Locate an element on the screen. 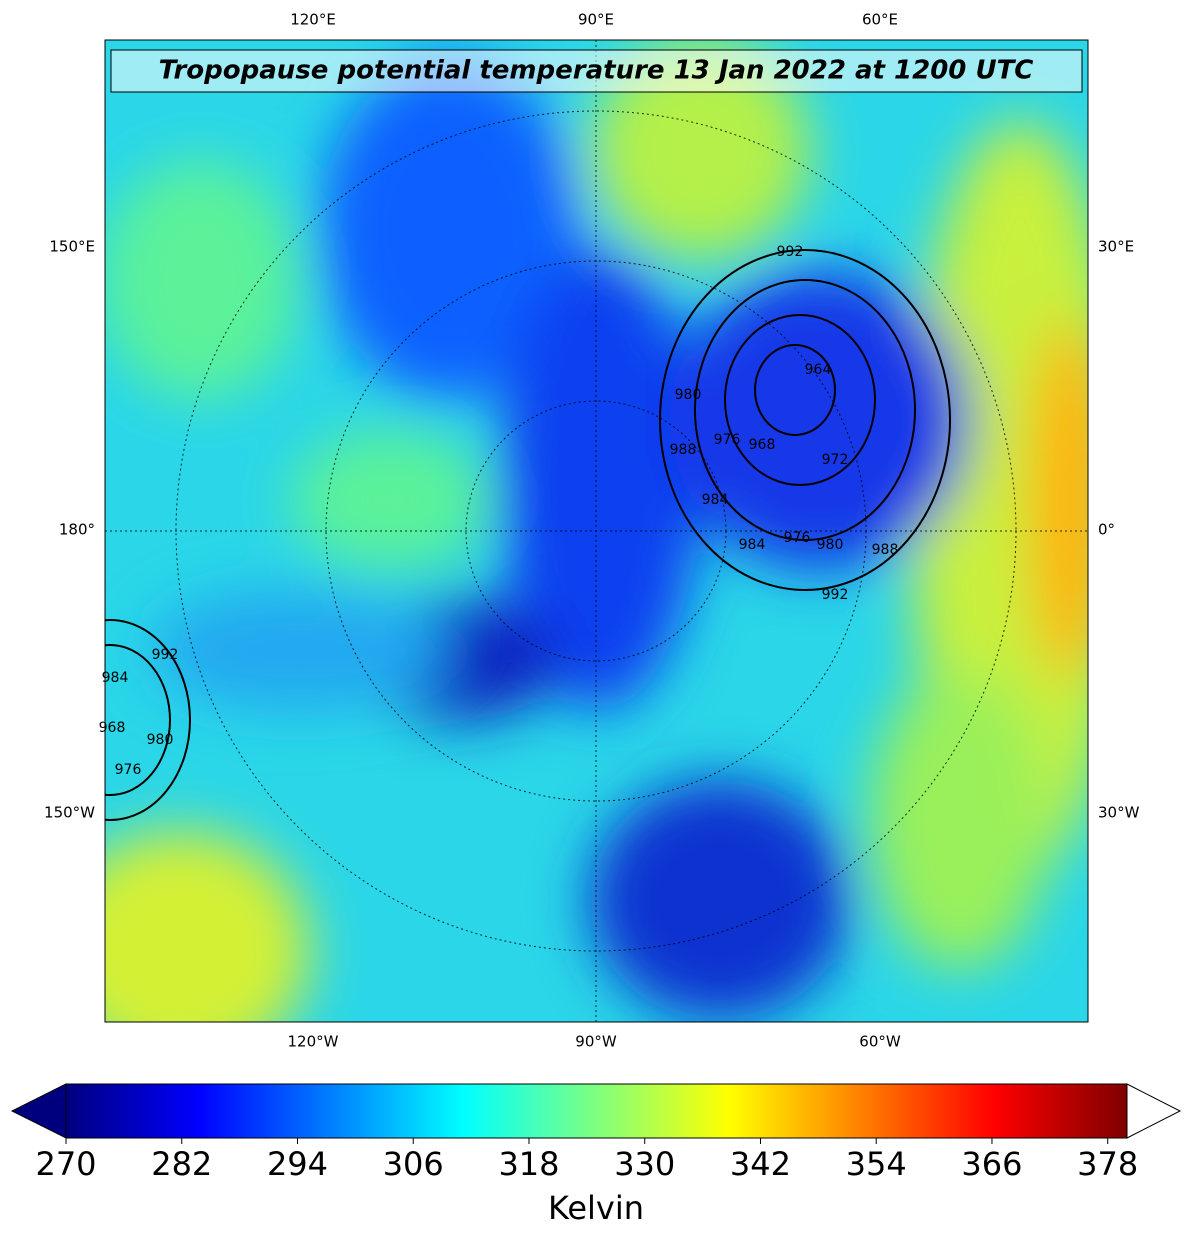 The image size is (1192, 1238). lat-label: 0° is located at coordinates (1106, 530).